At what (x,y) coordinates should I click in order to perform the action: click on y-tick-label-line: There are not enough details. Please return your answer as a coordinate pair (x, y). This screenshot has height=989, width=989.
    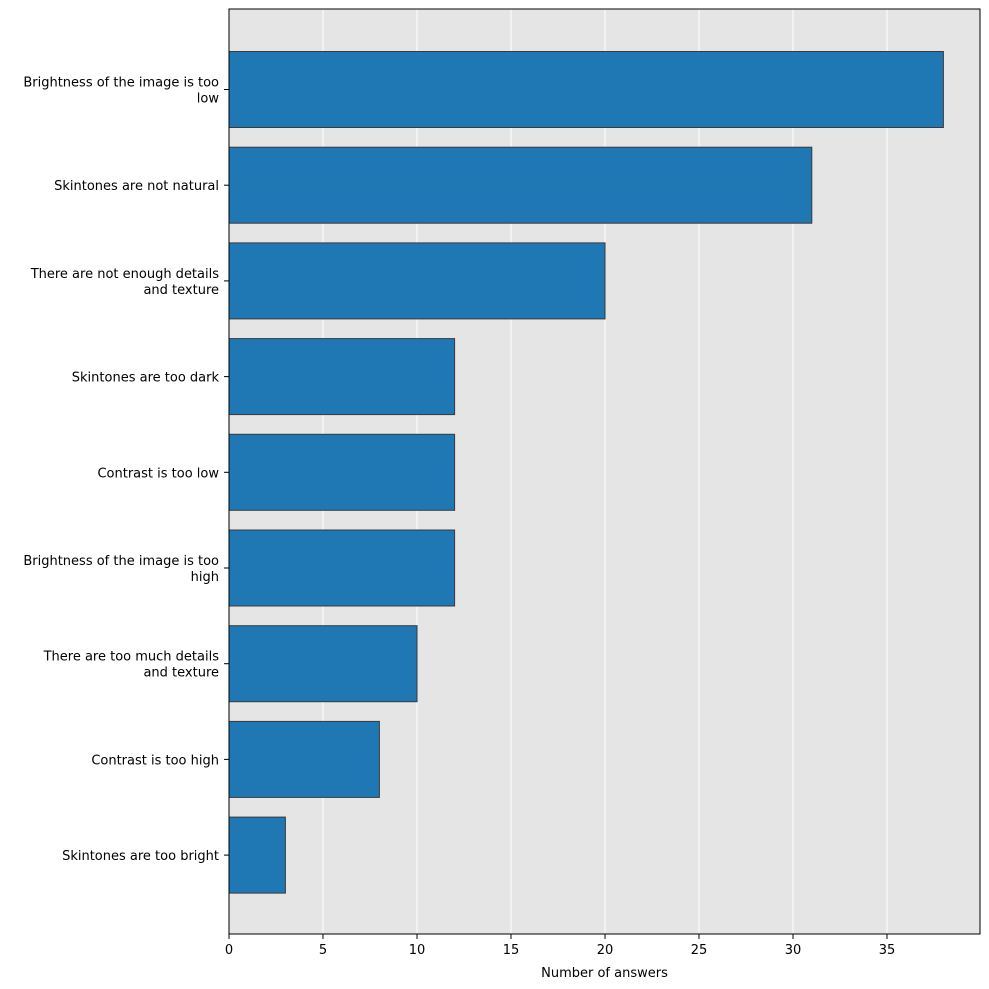
    Looking at the image, I should click on (125, 274).